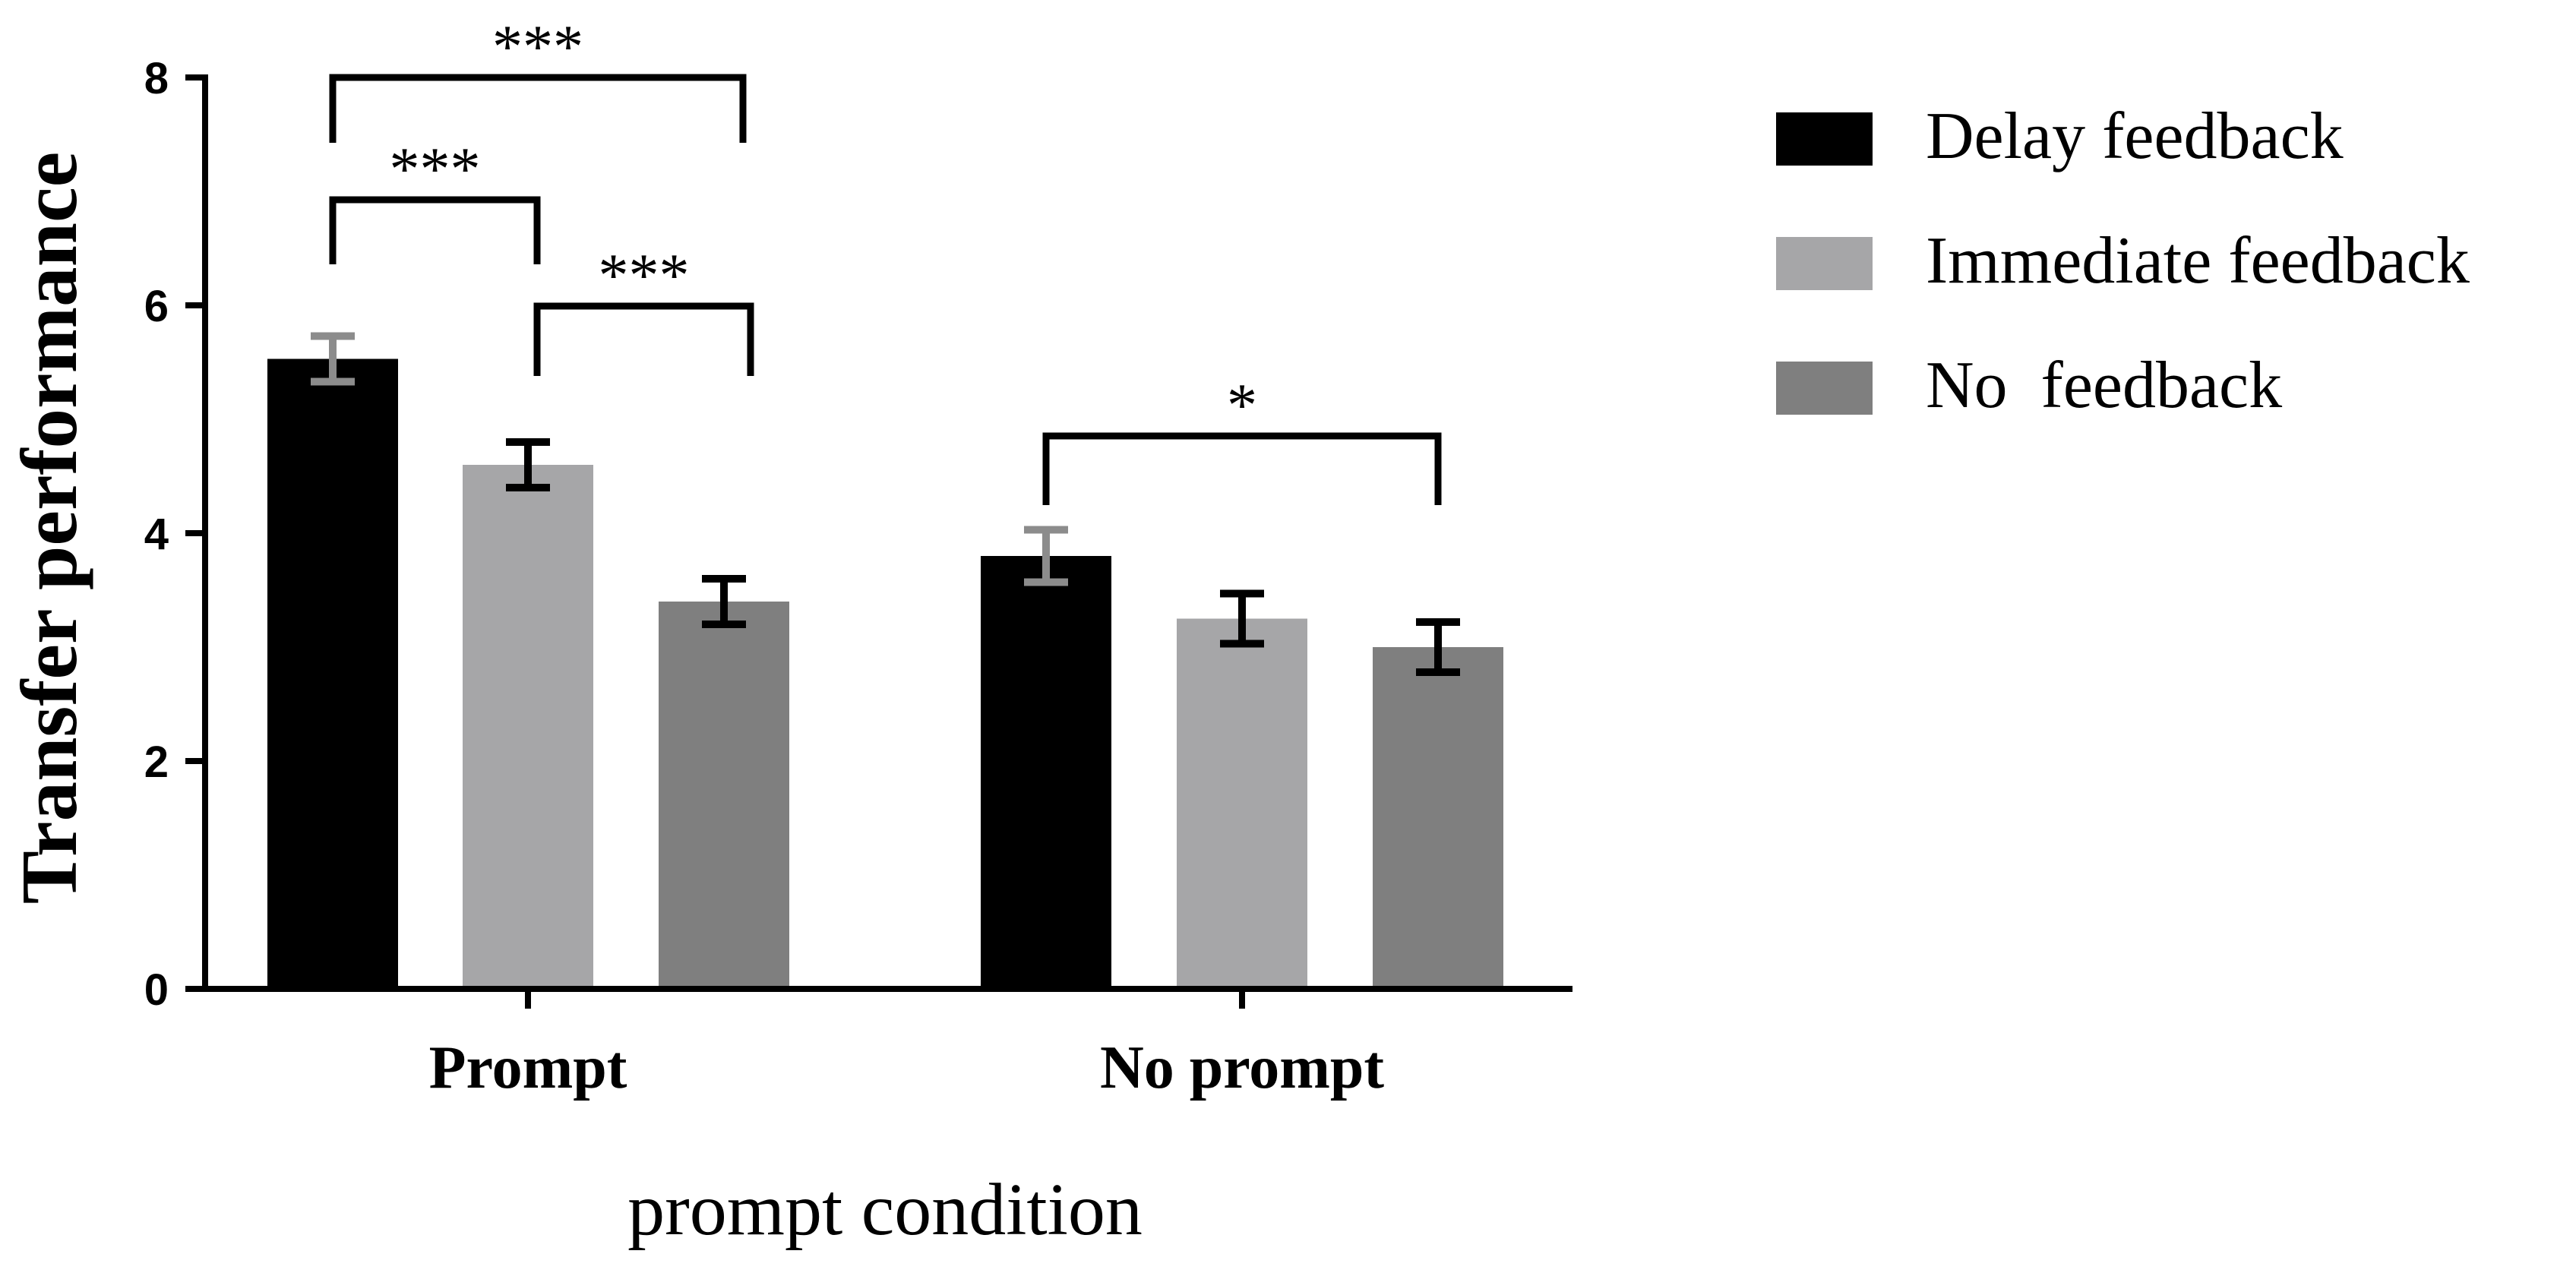 This screenshot has height=1276, width=2576. What do you see at coordinates (2198, 261) in the screenshot?
I see `legend-label-1: Immediate feedback` at bounding box center [2198, 261].